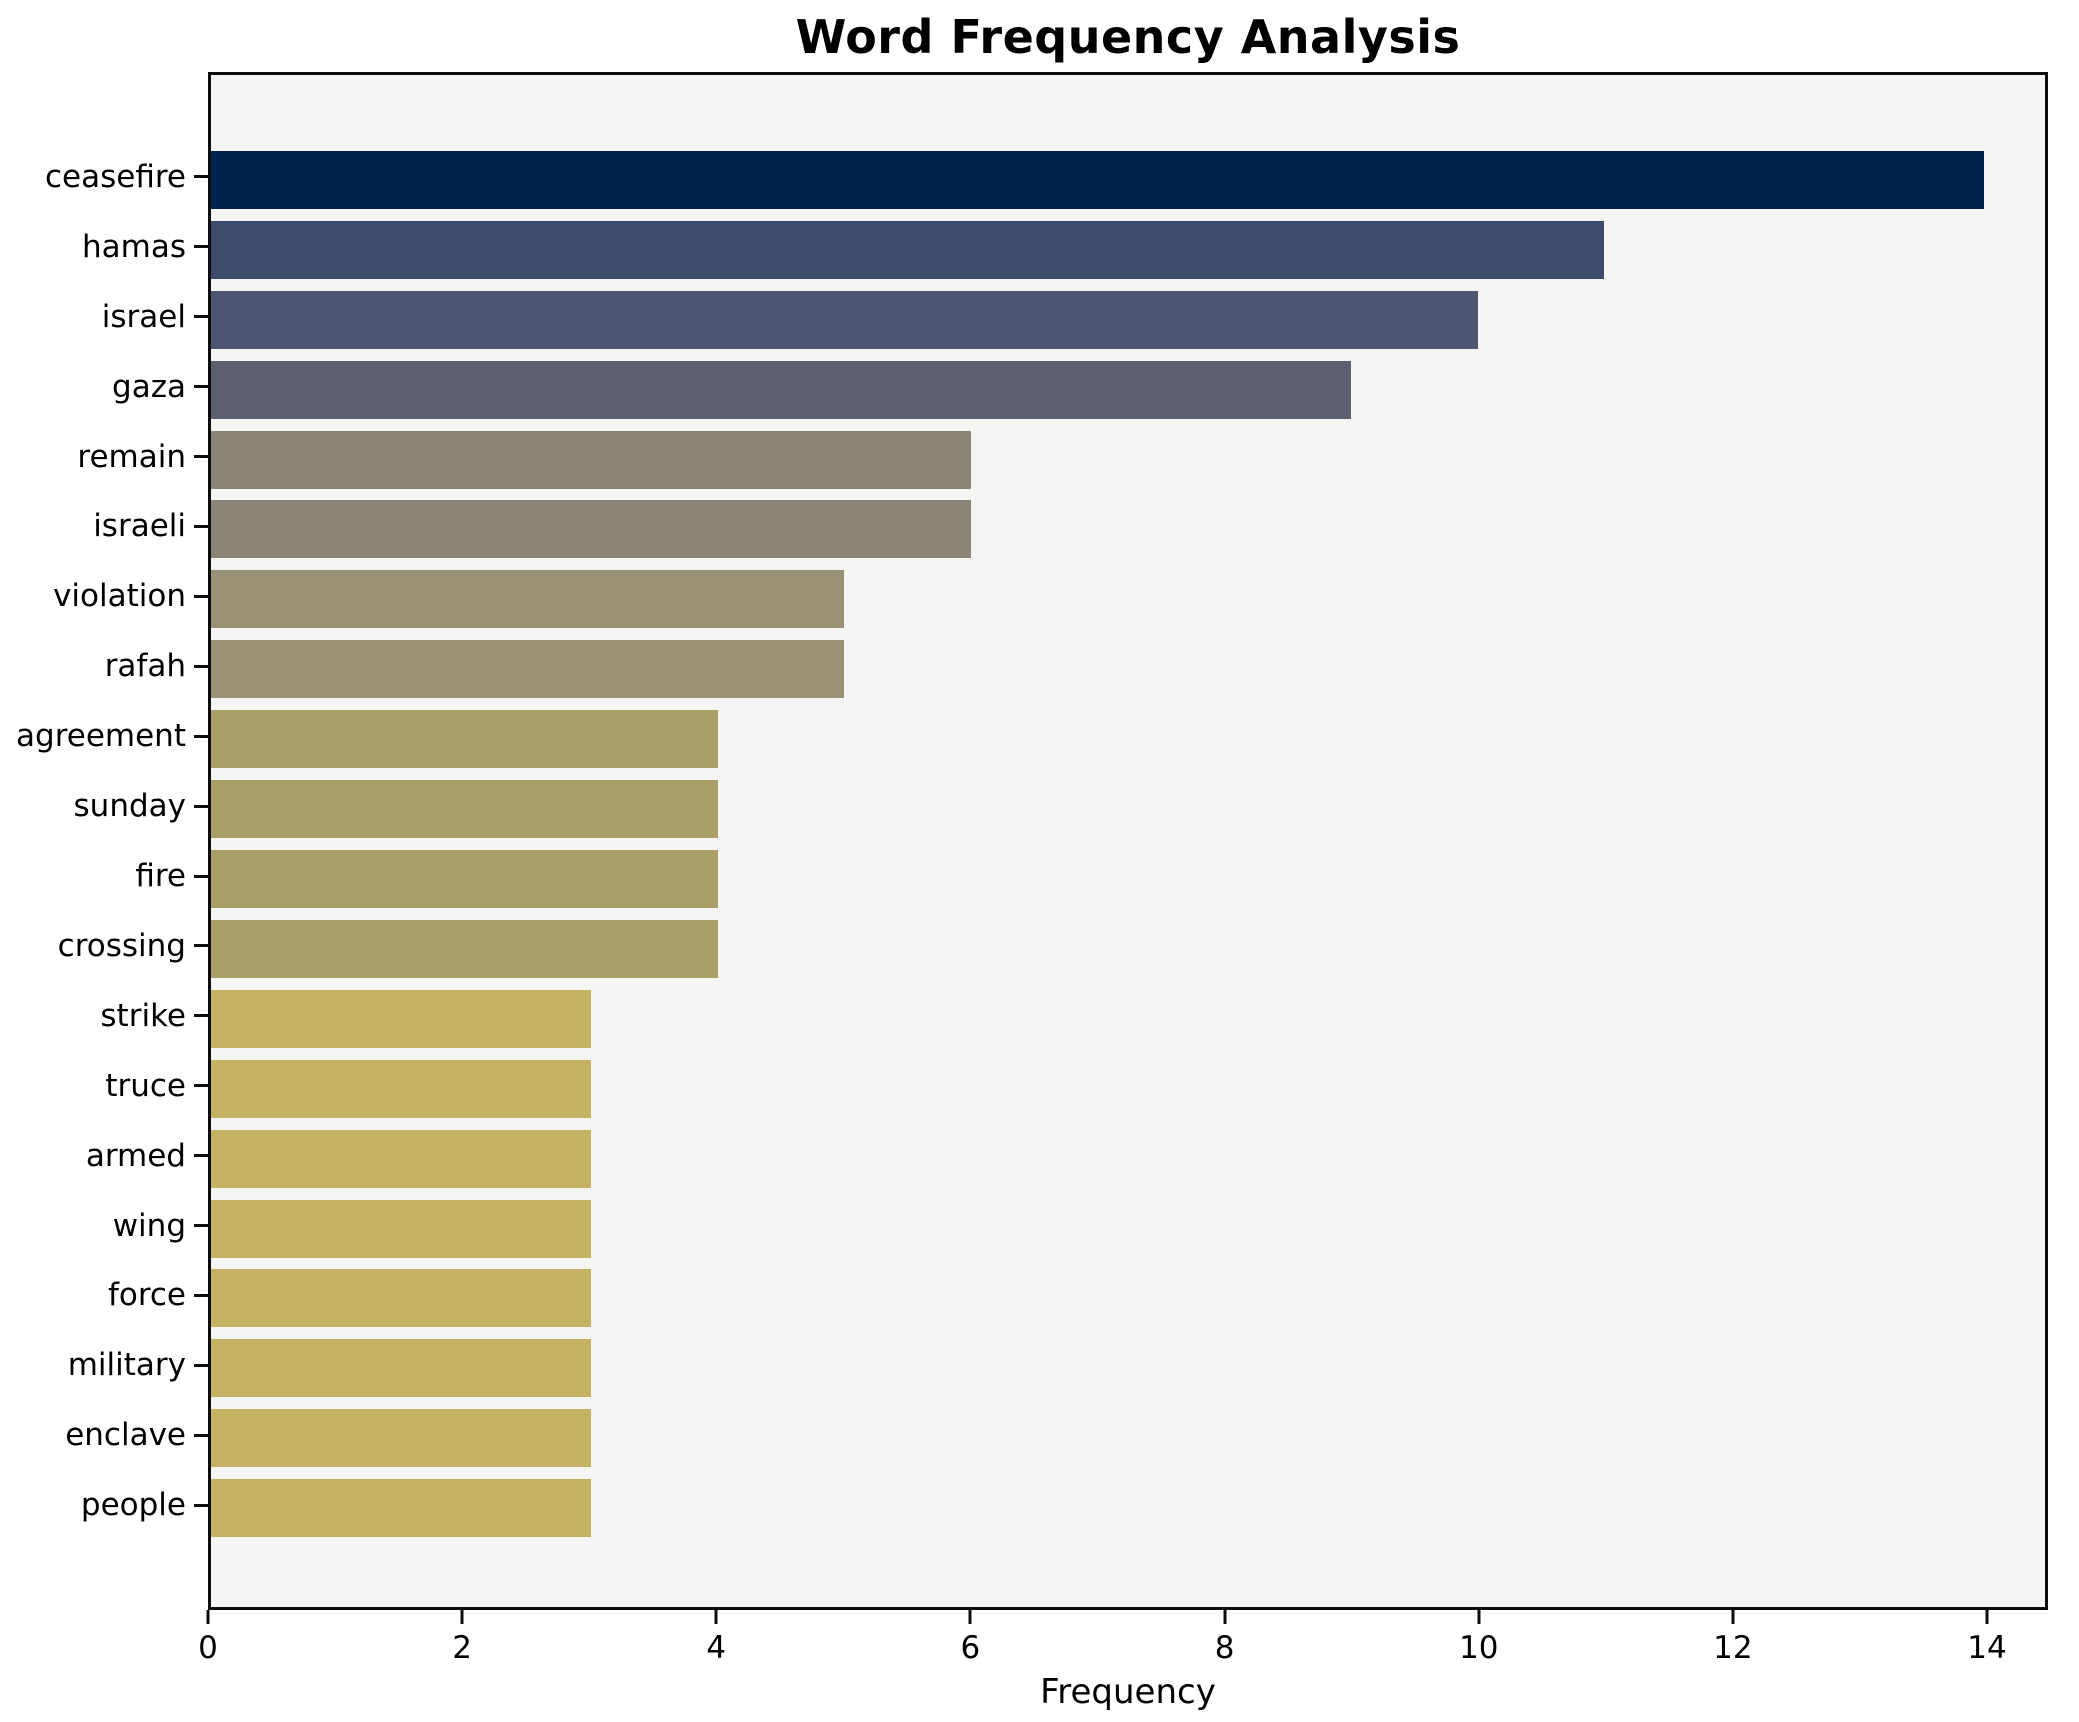  I want to click on bar-row-enclave, so click(1128, 1438).